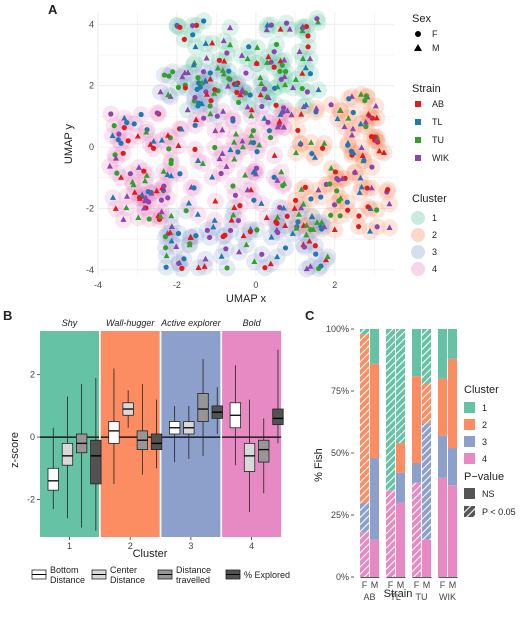  I want to click on boxplots, so click(165, 440).